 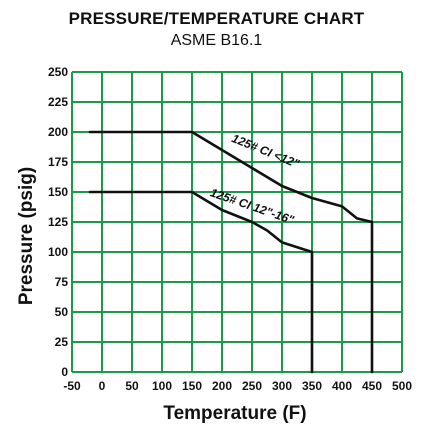 What do you see at coordinates (58, 162) in the screenshot?
I see `y-tick-label: 175` at bounding box center [58, 162].